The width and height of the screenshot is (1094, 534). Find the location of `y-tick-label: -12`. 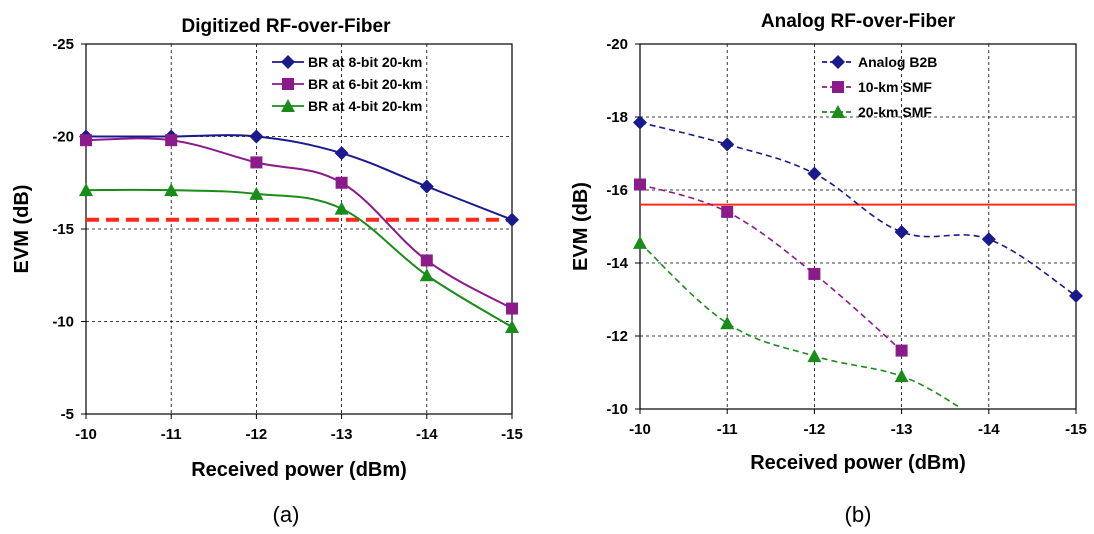

y-tick-label: -12 is located at coordinates (617, 336).